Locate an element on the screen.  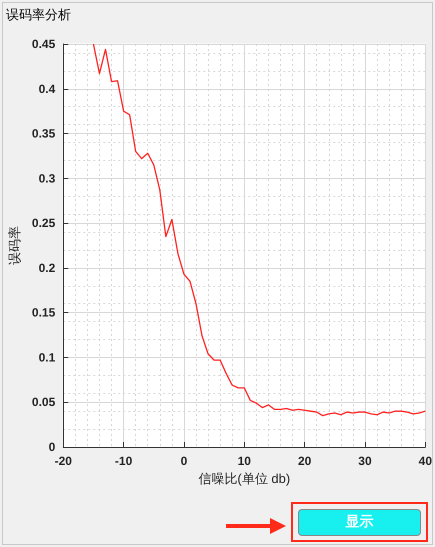
x-tick-label: 20 is located at coordinates (305, 461).